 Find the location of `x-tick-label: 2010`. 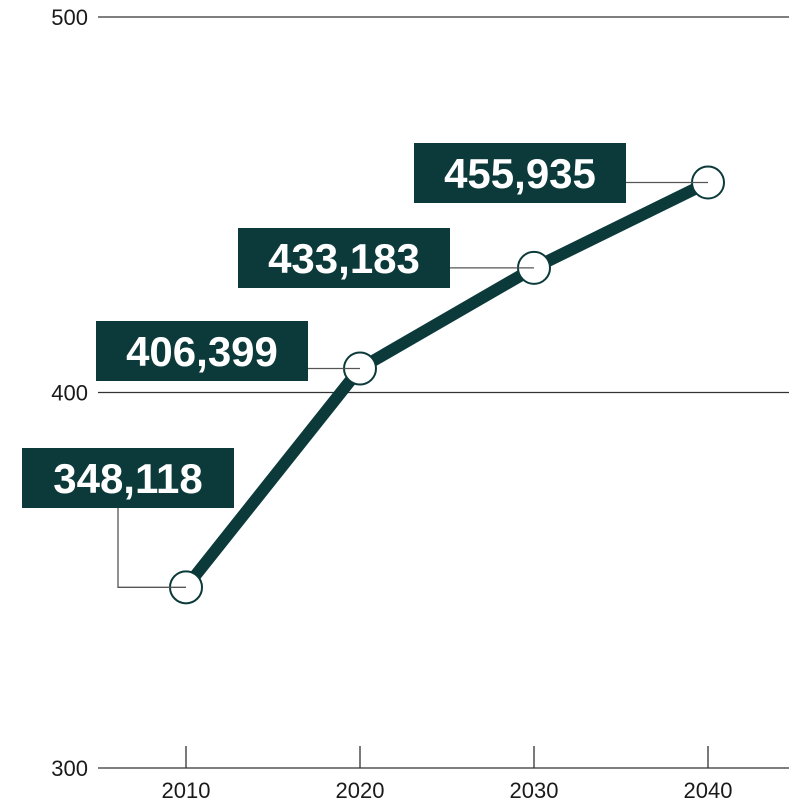

x-tick-label: 2010 is located at coordinates (186, 790).